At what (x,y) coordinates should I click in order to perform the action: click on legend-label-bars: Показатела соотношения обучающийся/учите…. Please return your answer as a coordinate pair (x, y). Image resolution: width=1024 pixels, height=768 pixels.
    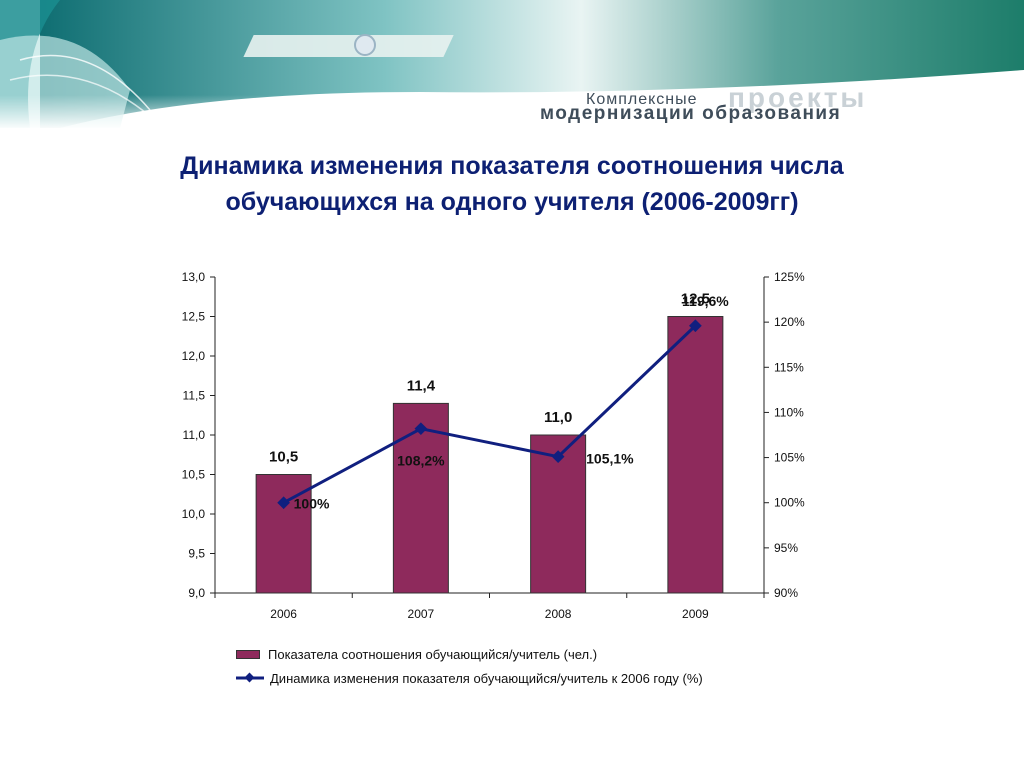
    Looking at the image, I should click on (433, 654).